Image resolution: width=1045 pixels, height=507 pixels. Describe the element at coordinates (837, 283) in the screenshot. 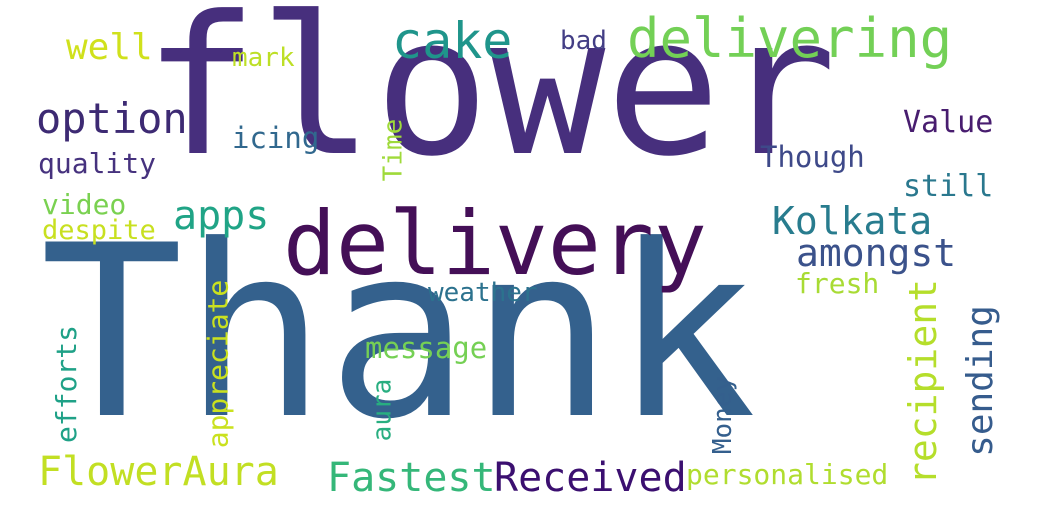

I see `word-fresh: fresh` at that location.